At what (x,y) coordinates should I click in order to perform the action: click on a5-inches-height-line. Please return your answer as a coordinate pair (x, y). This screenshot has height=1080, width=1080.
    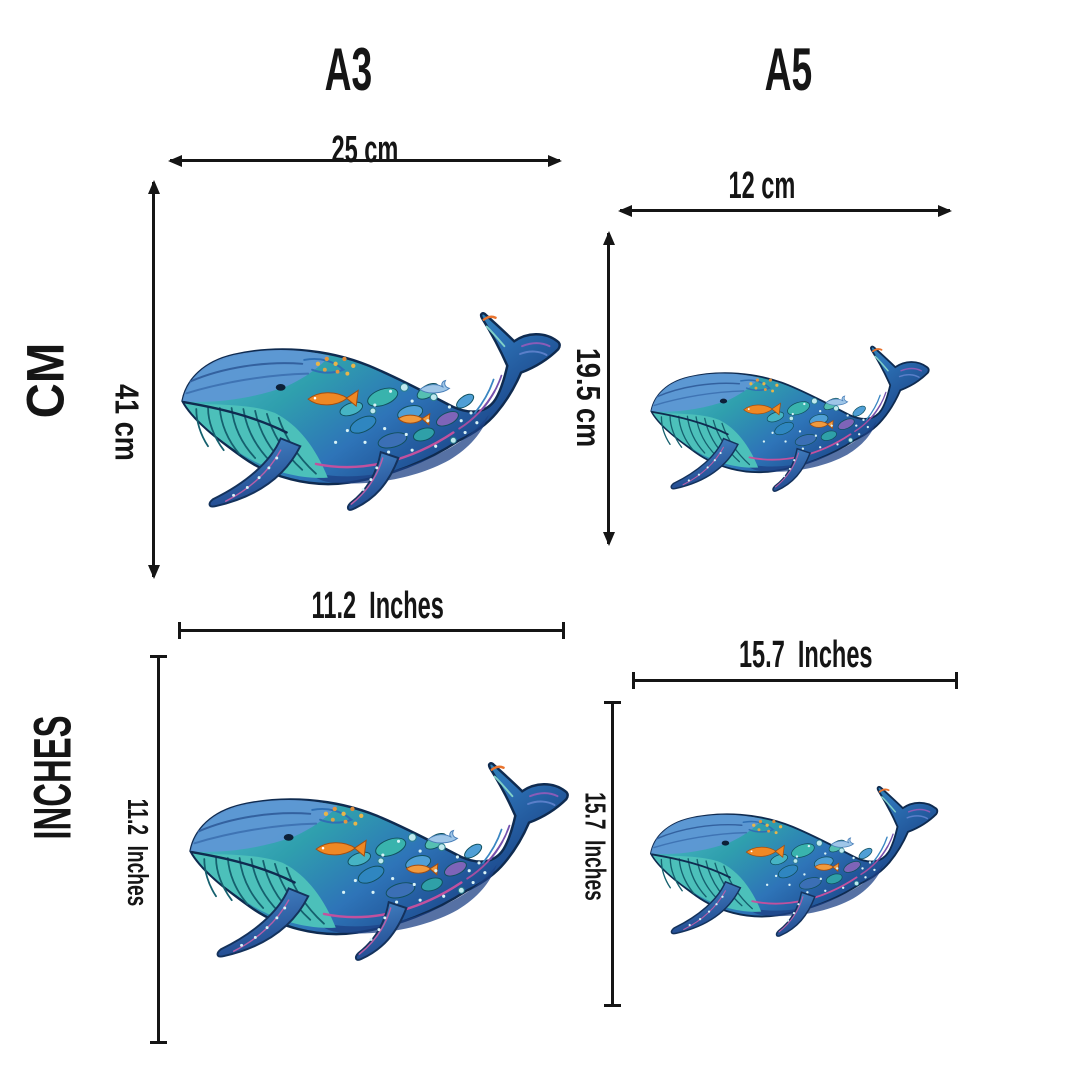
    Looking at the image, I should click on (612, 854).